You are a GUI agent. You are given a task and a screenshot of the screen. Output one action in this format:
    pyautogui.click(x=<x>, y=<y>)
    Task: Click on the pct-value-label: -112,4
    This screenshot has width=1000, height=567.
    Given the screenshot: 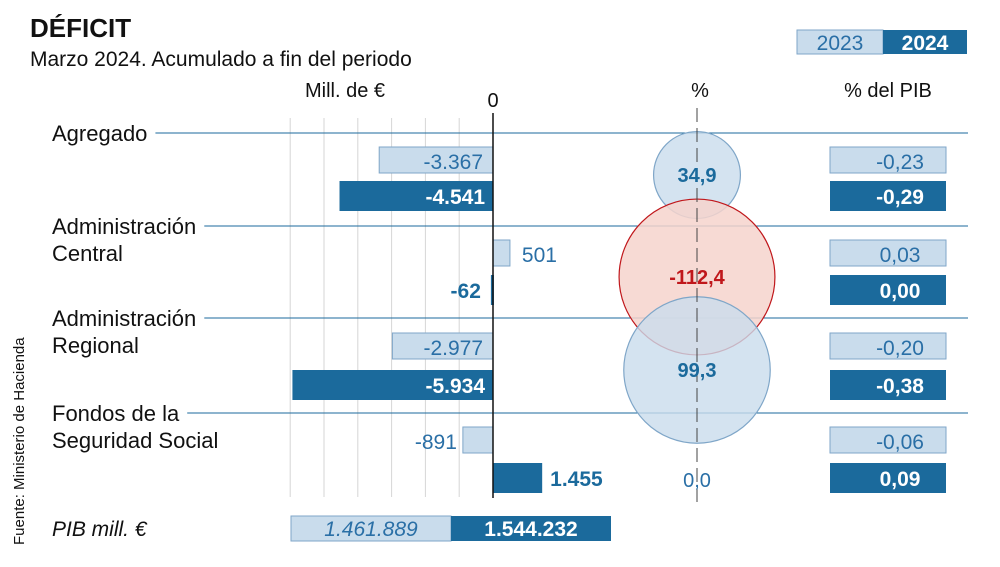 What is the action you would take?
    pyautogui.click(x=697, y=278)
    